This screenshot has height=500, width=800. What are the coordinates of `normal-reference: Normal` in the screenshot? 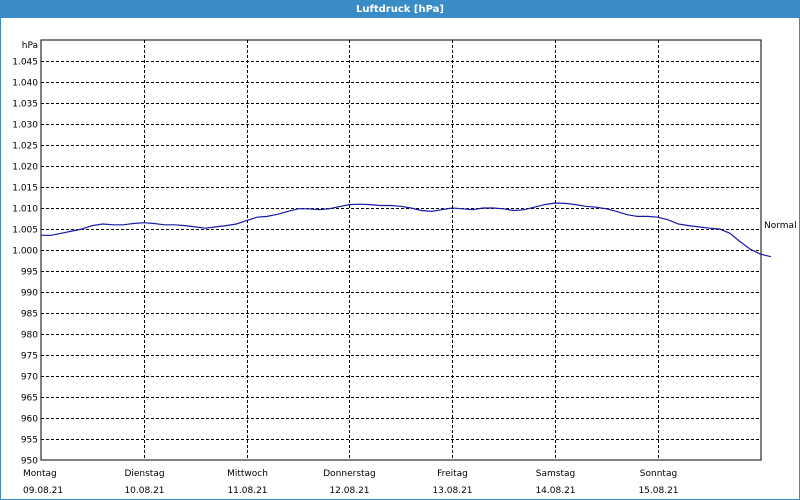 It's located at (780, 226).